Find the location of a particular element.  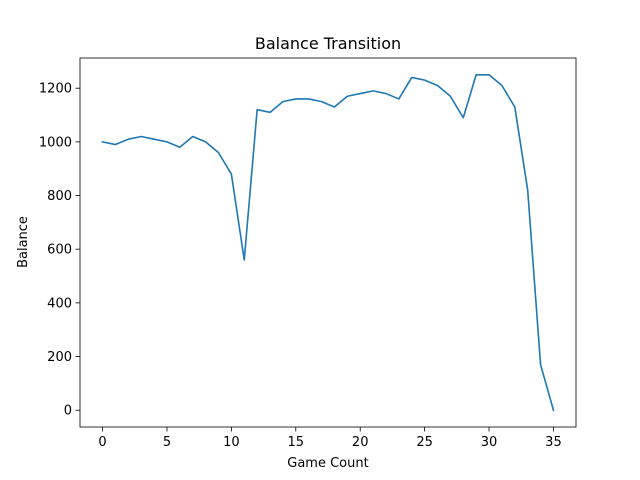

x-axis-label: Game Count is located at coordinates (327, 463).